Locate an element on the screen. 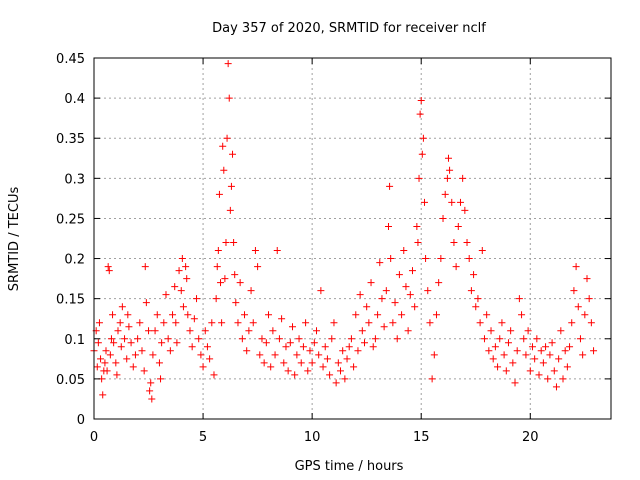 This screenshot has width=640, height=480. y-tick-label: 0.4 is located at coordinates (74, 99).